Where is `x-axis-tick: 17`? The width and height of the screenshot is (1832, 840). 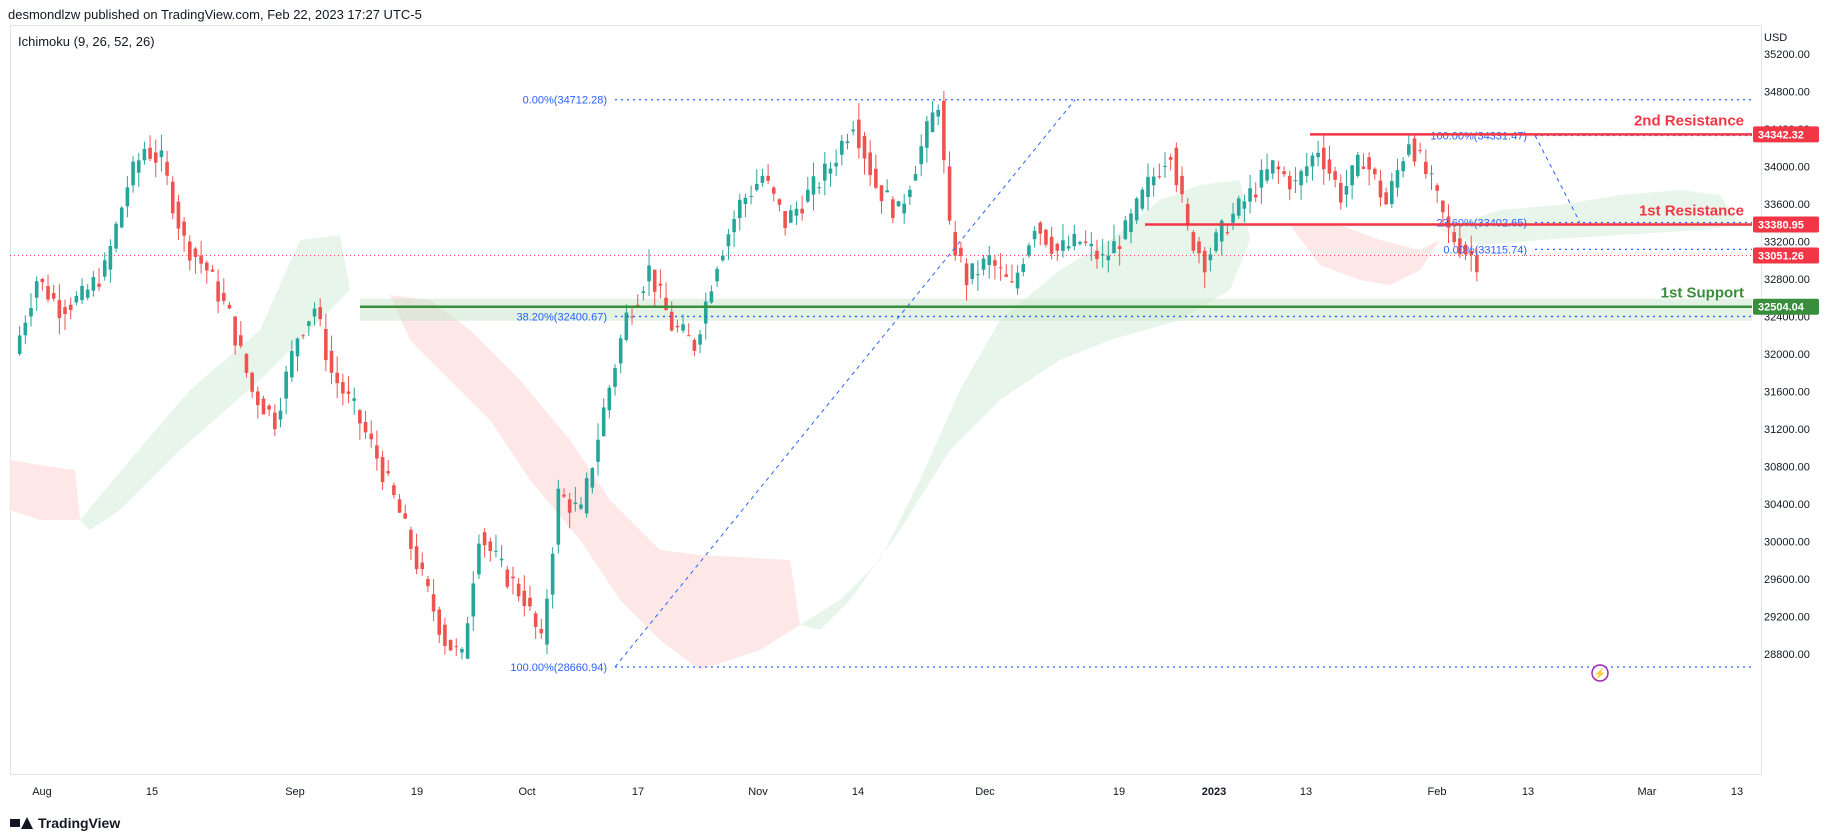
x-axis-tick: 17 is located at coordinates (638, 792).